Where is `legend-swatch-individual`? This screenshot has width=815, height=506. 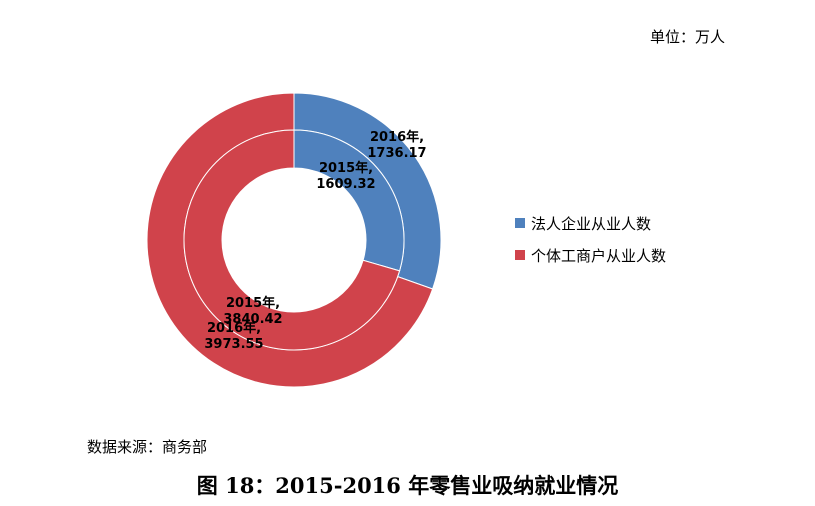
legend-swatch-individual is located at coordinates (520, 255).